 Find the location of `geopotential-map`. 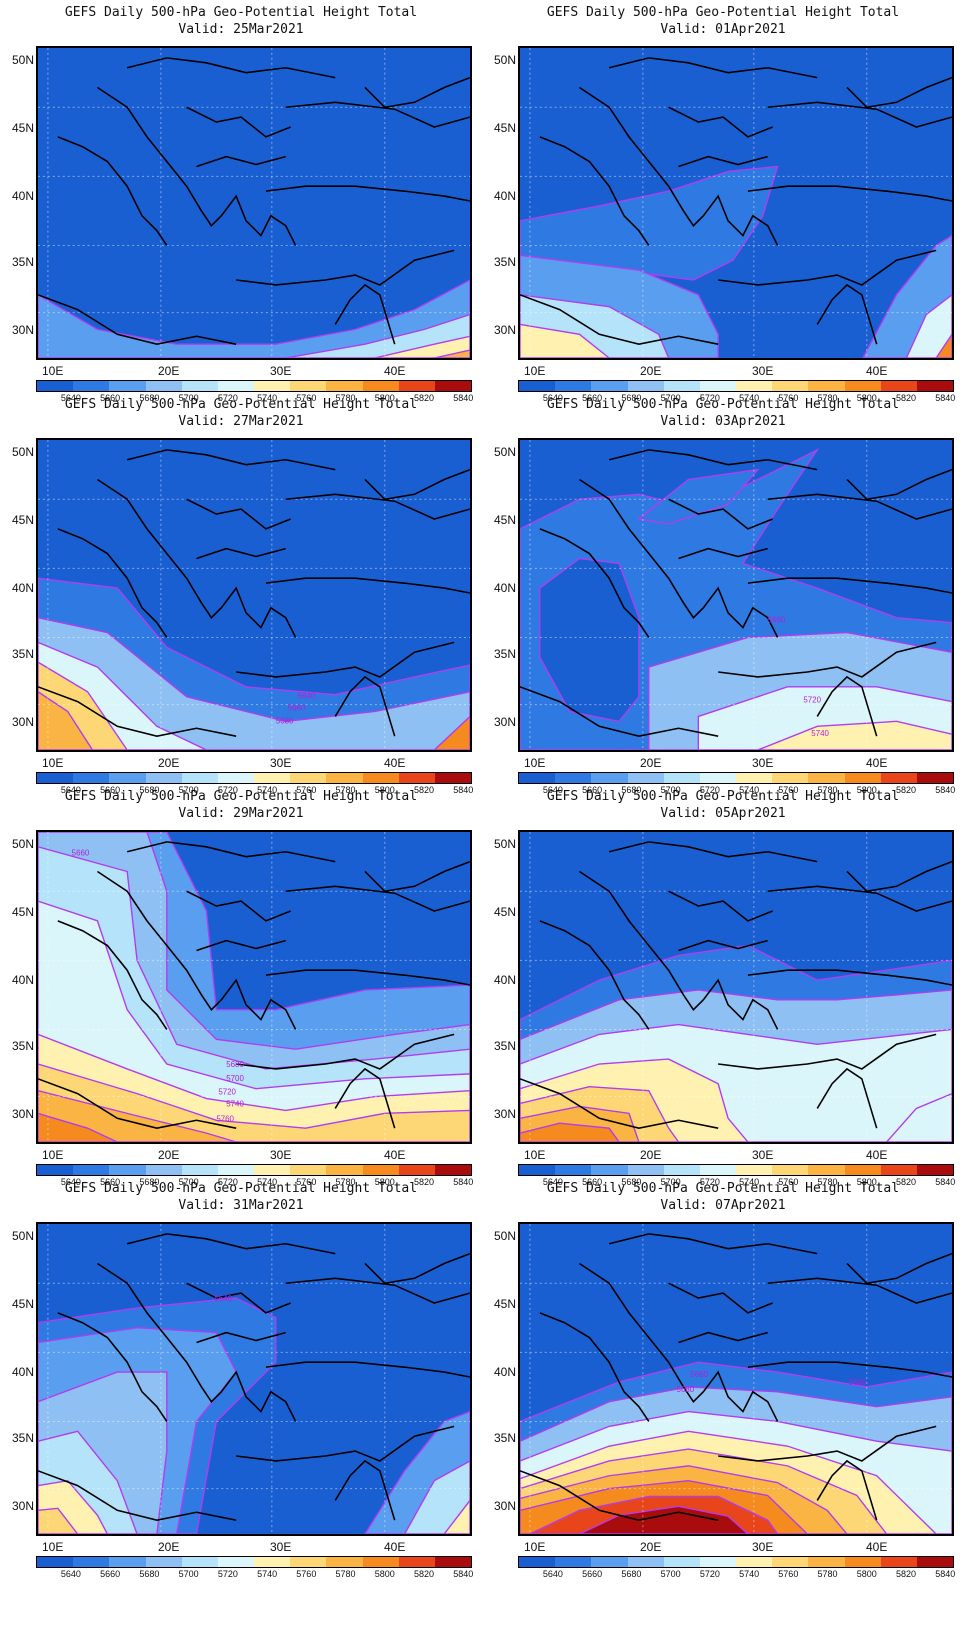

geopotential-map is located at coordinates (736, 203).